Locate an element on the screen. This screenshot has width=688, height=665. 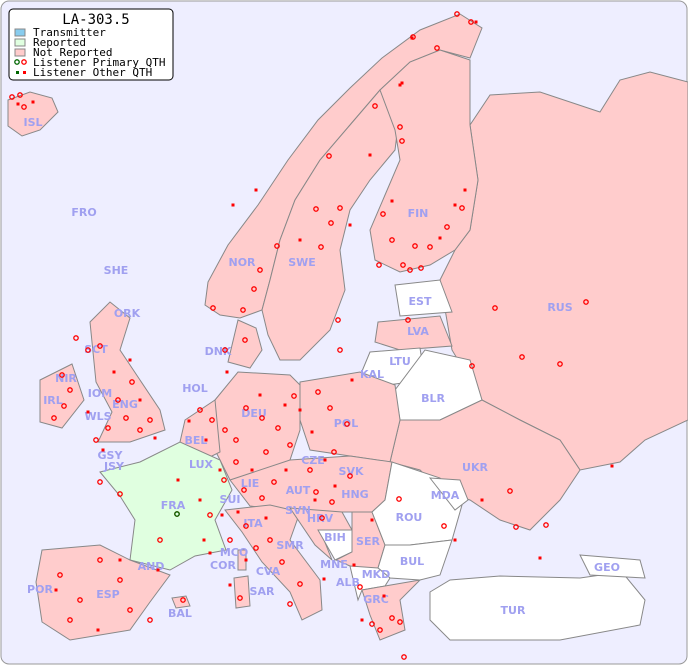
country-label-fra: FRA is located at coordinates (173, 505).